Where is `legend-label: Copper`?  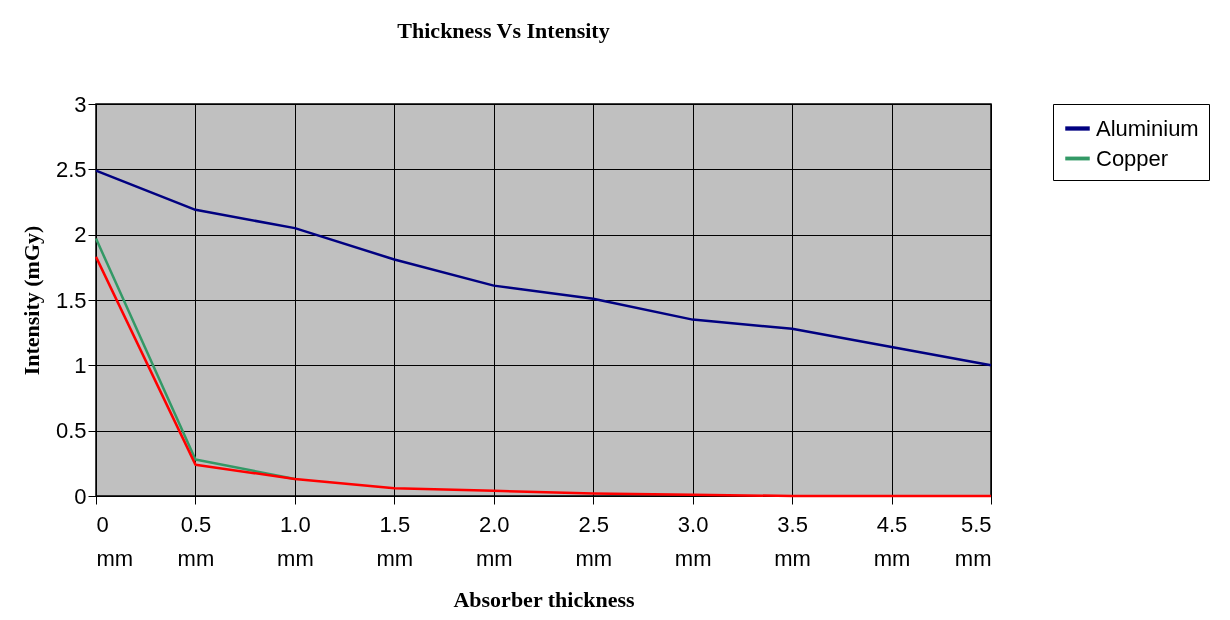 legend-label: Copper is located at coordinates (1132, 158).